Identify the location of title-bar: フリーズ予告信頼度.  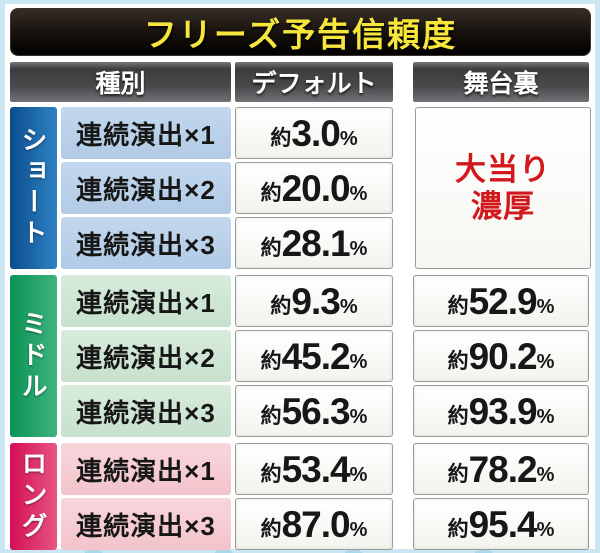
(300, 32).